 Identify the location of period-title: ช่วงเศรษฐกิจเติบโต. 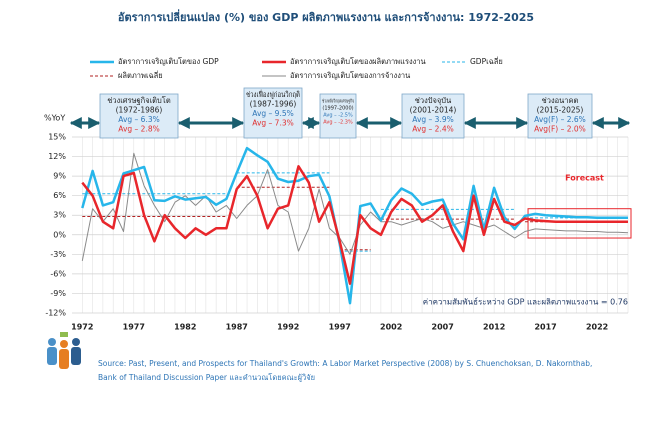
(139, 100).